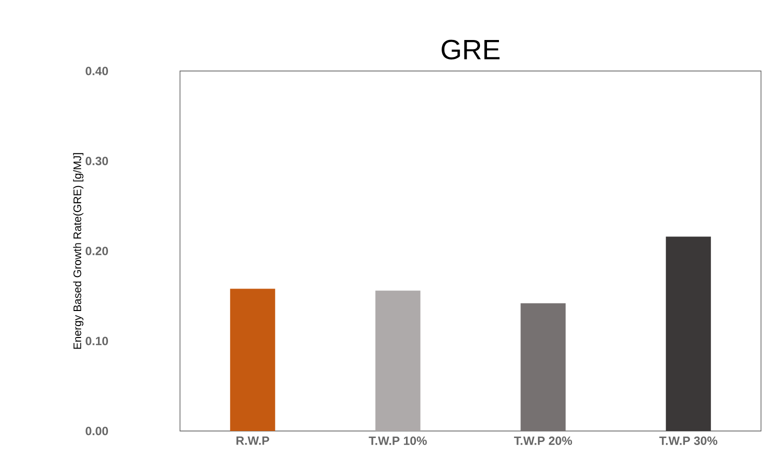 The image size is (766, 461). Describe the element at coordinates (97, 71) in the screenshot. I see `y-tick-label: 0.40` at that location.